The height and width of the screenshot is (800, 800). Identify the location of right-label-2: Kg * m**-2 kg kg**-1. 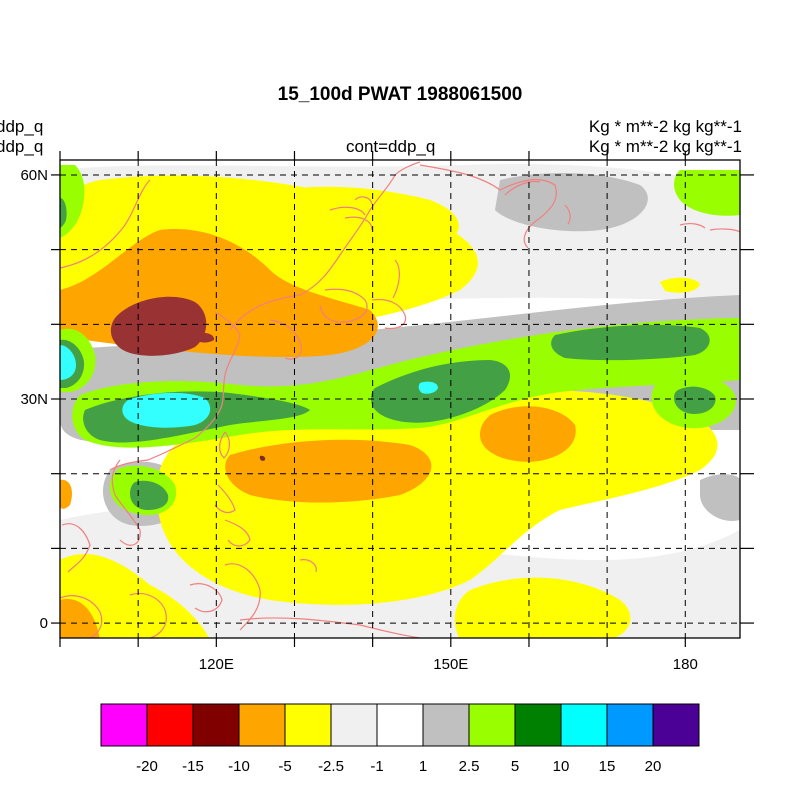
(665, 146).